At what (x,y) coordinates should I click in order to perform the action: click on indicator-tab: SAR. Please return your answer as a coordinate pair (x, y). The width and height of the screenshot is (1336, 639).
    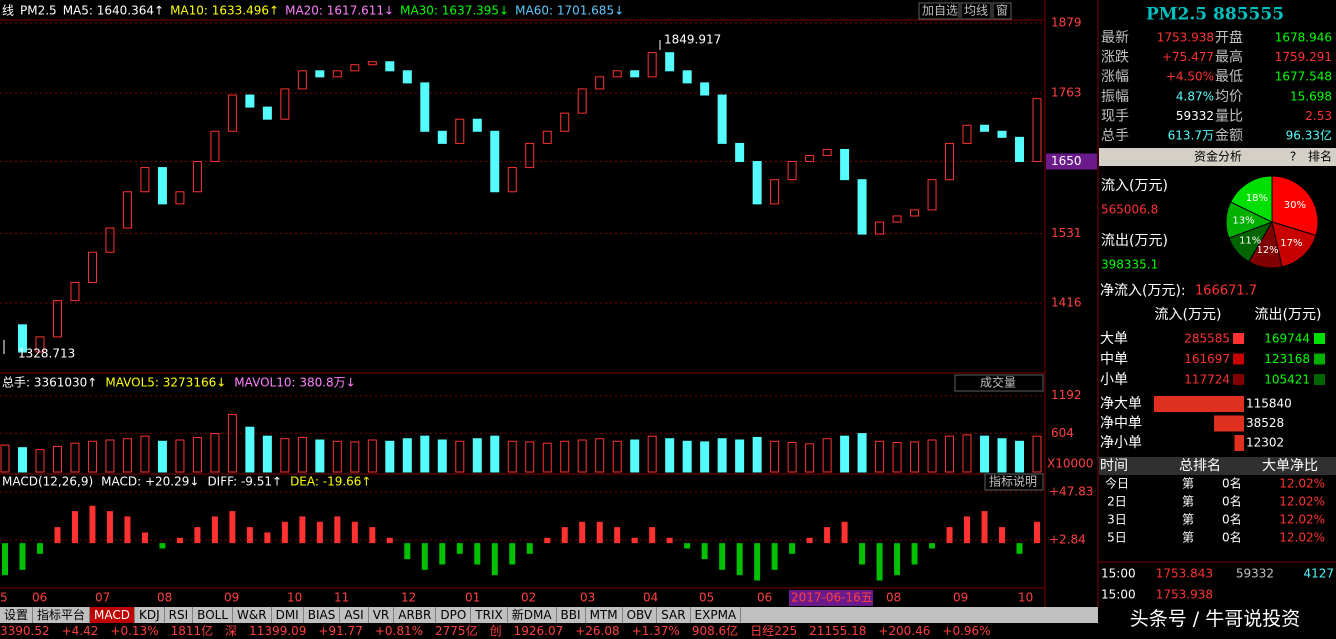
    Looking at the image, I should click on (674, 615).